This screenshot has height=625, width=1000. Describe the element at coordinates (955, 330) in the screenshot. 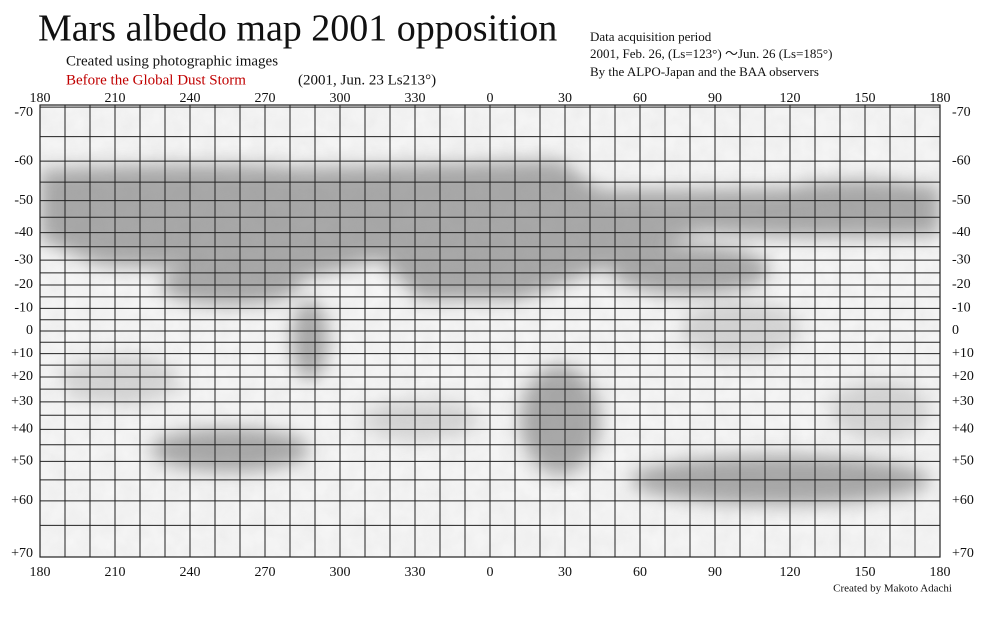

I see `latitude-label-right: 0` at that location.